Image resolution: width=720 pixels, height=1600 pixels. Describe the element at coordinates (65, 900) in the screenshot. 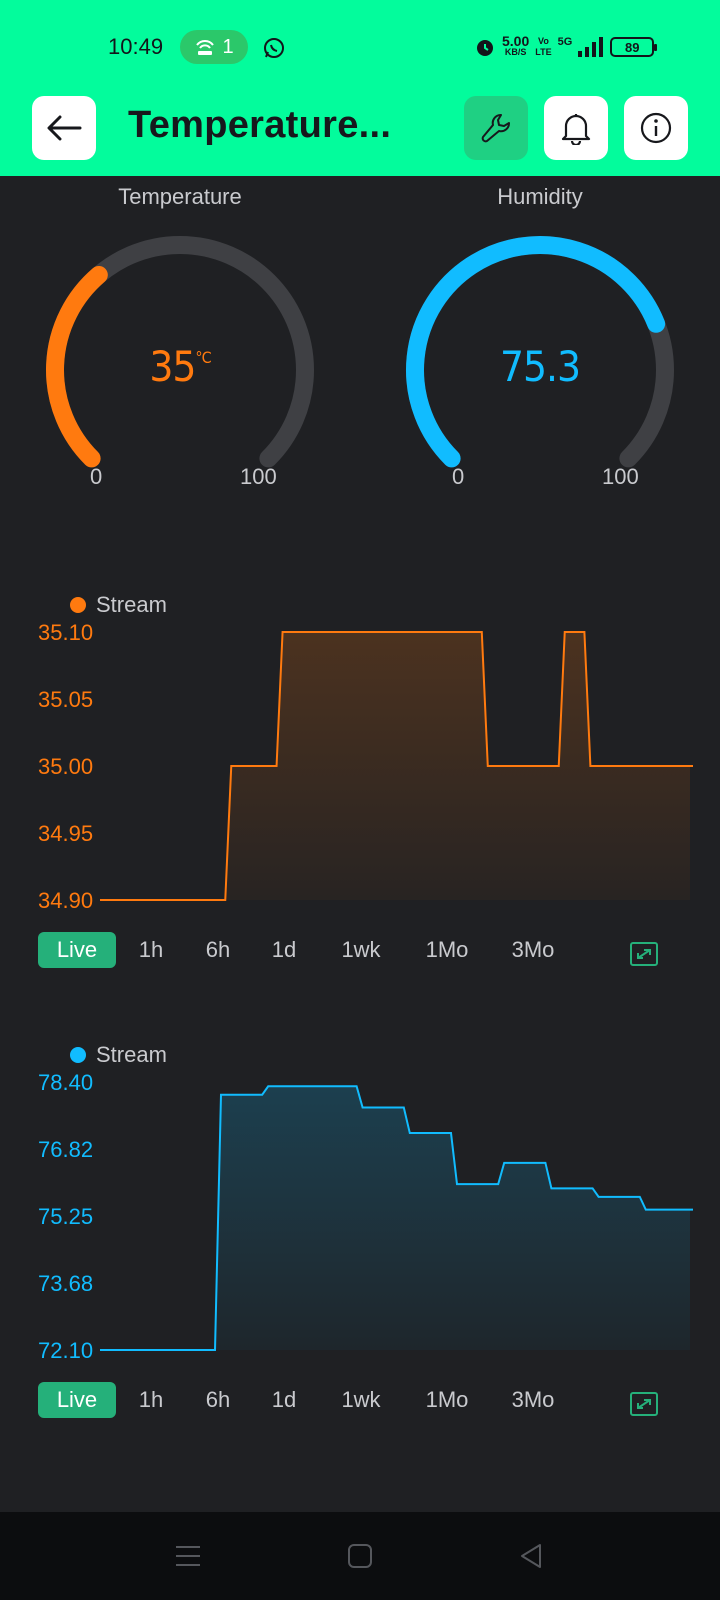

I see `y-tick-label: 34.90` at that location.